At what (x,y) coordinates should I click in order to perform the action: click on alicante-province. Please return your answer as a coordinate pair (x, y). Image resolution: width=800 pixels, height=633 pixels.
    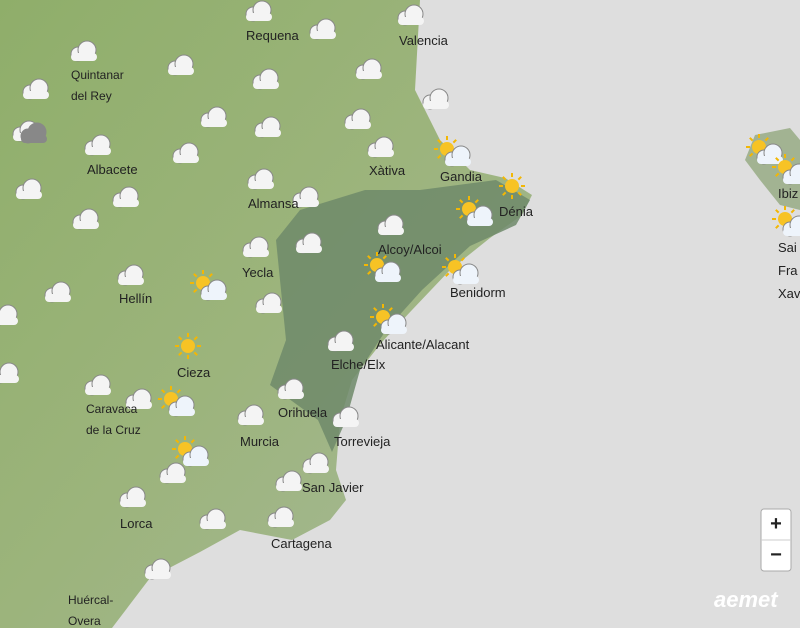
    Looking at the image, I should click on (400, 316).